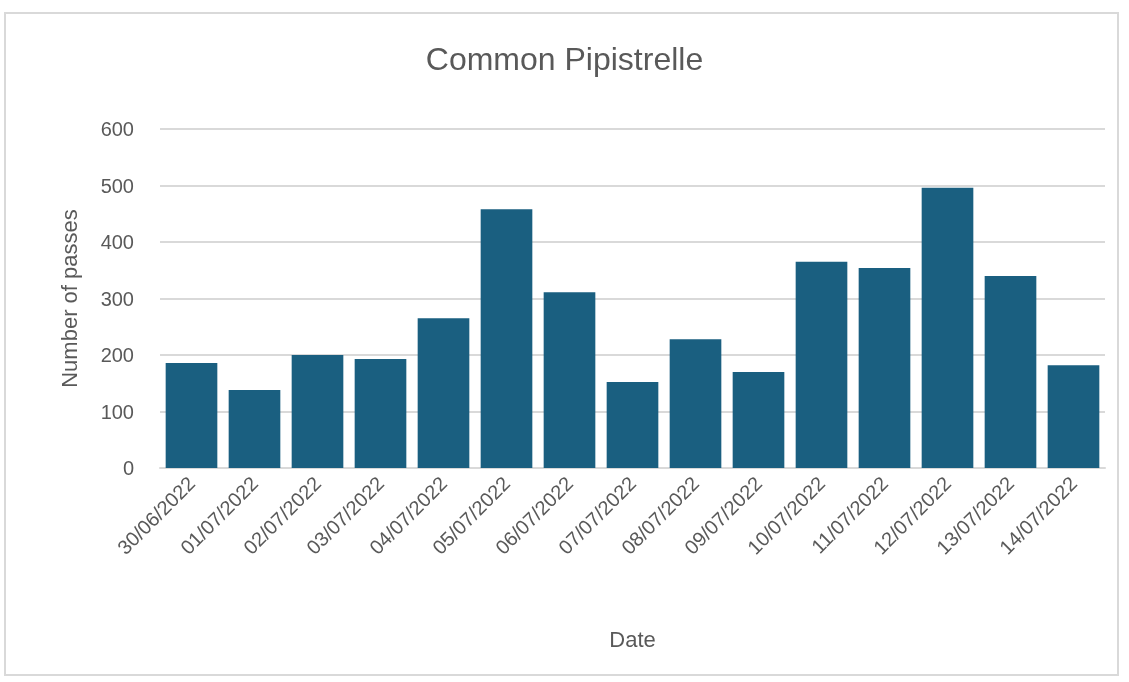  I want to click on y-tick-label: 0, so click(128, 468).